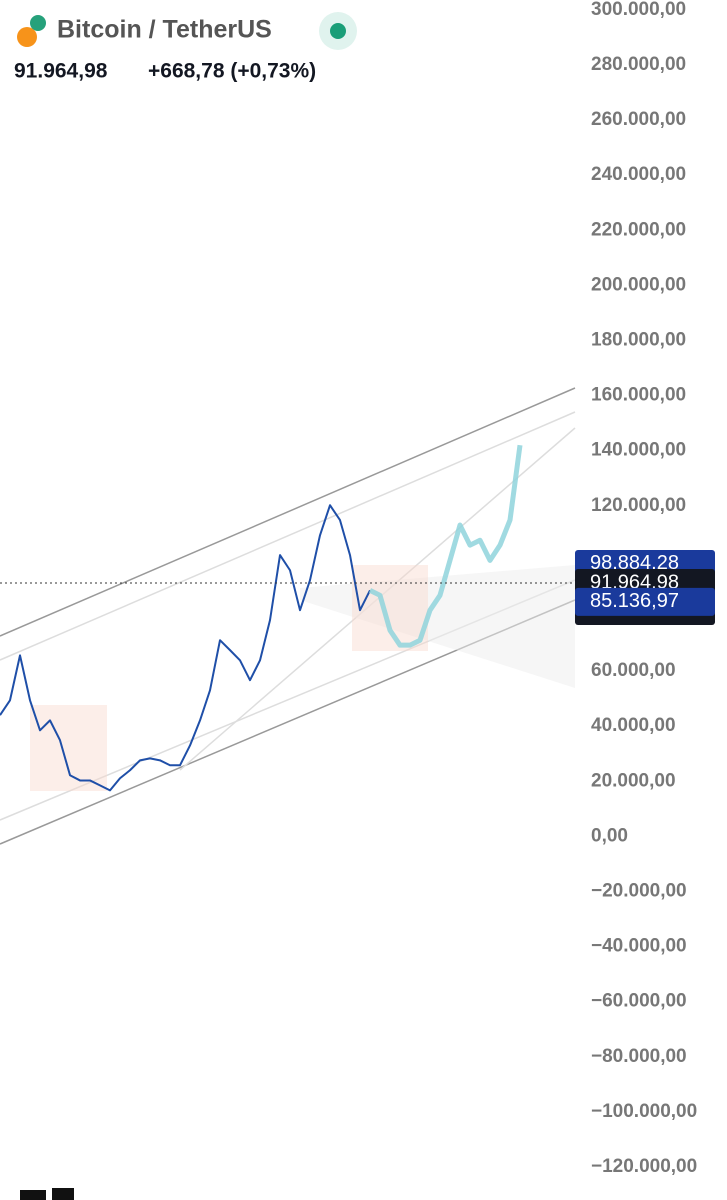 This screenshot has height=1200, width=727. Describe the element at coordinates (638, 174) in the screenshot. I see `y-tick-label: 240.000,00` at that location.